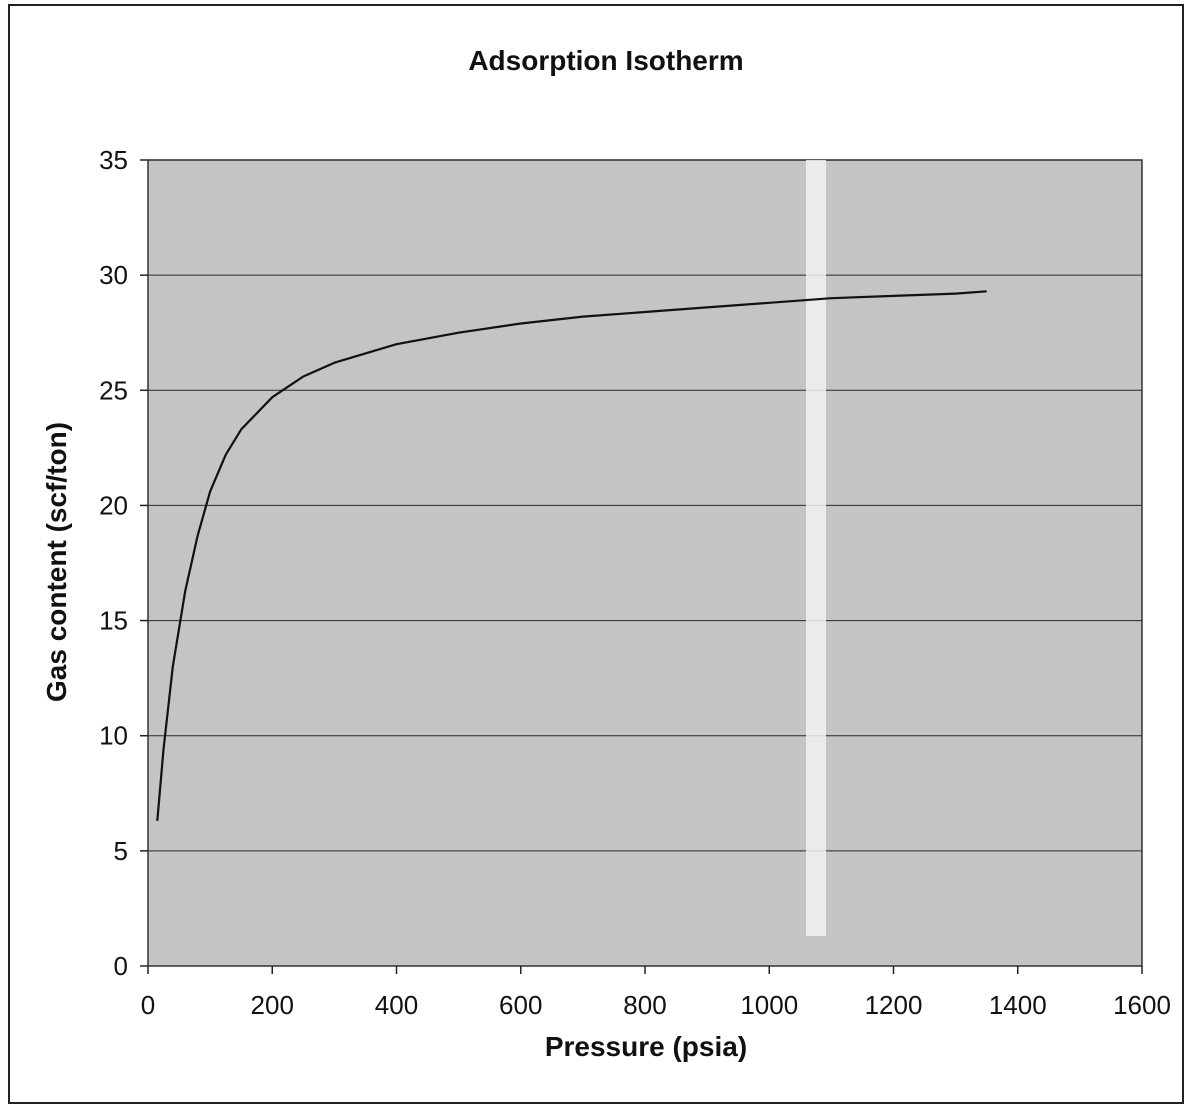  What do you see at coordinates (121, 966) in the screenshot?
I see `y-tick-label-0: 0` at bounding box center [121, 966].